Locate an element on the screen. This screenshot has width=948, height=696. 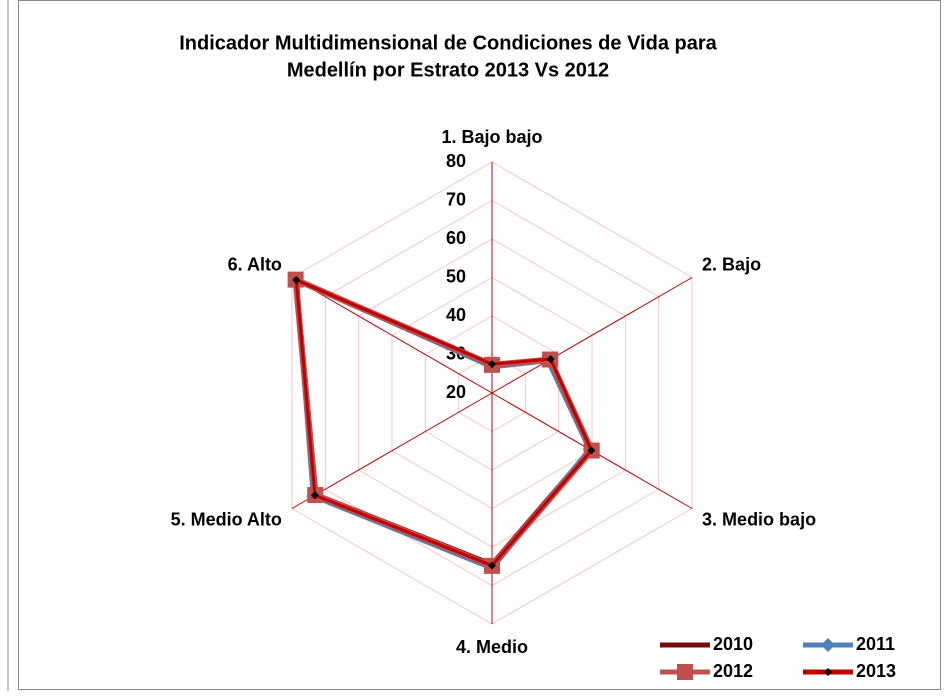
y-tick-label: 40 is located at coordinates (456, 315).